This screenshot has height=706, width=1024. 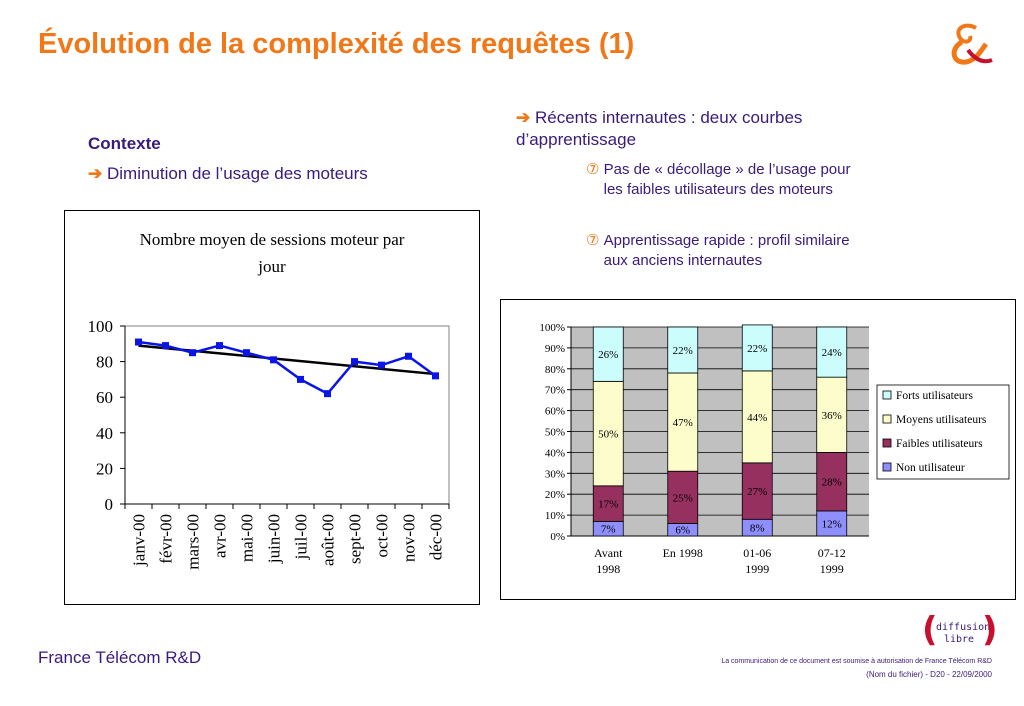 What do you see at coordinates (608, 530) in the screenshot?
I see `data-label: 7%` at bounding box center [608, 530].